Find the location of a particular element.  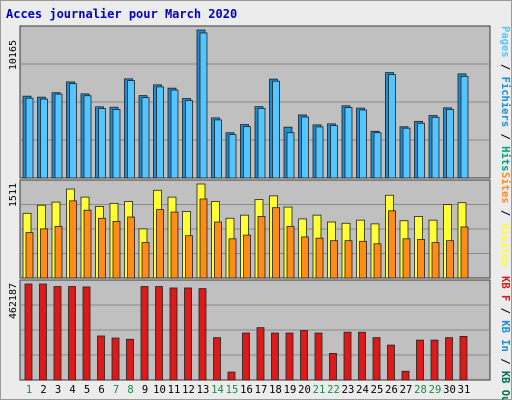

day-label-20: 20 is located at coordinates (304, 390).